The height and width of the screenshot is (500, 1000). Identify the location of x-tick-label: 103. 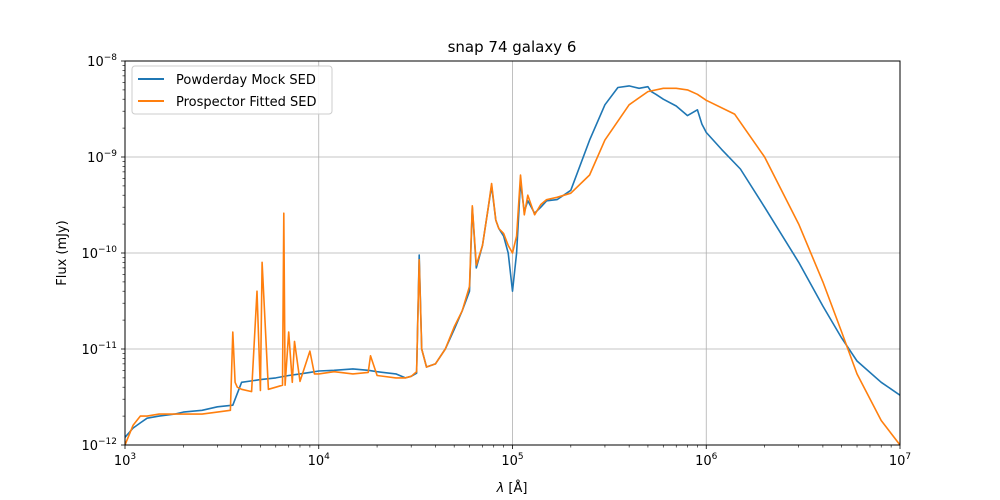
(125, 460).